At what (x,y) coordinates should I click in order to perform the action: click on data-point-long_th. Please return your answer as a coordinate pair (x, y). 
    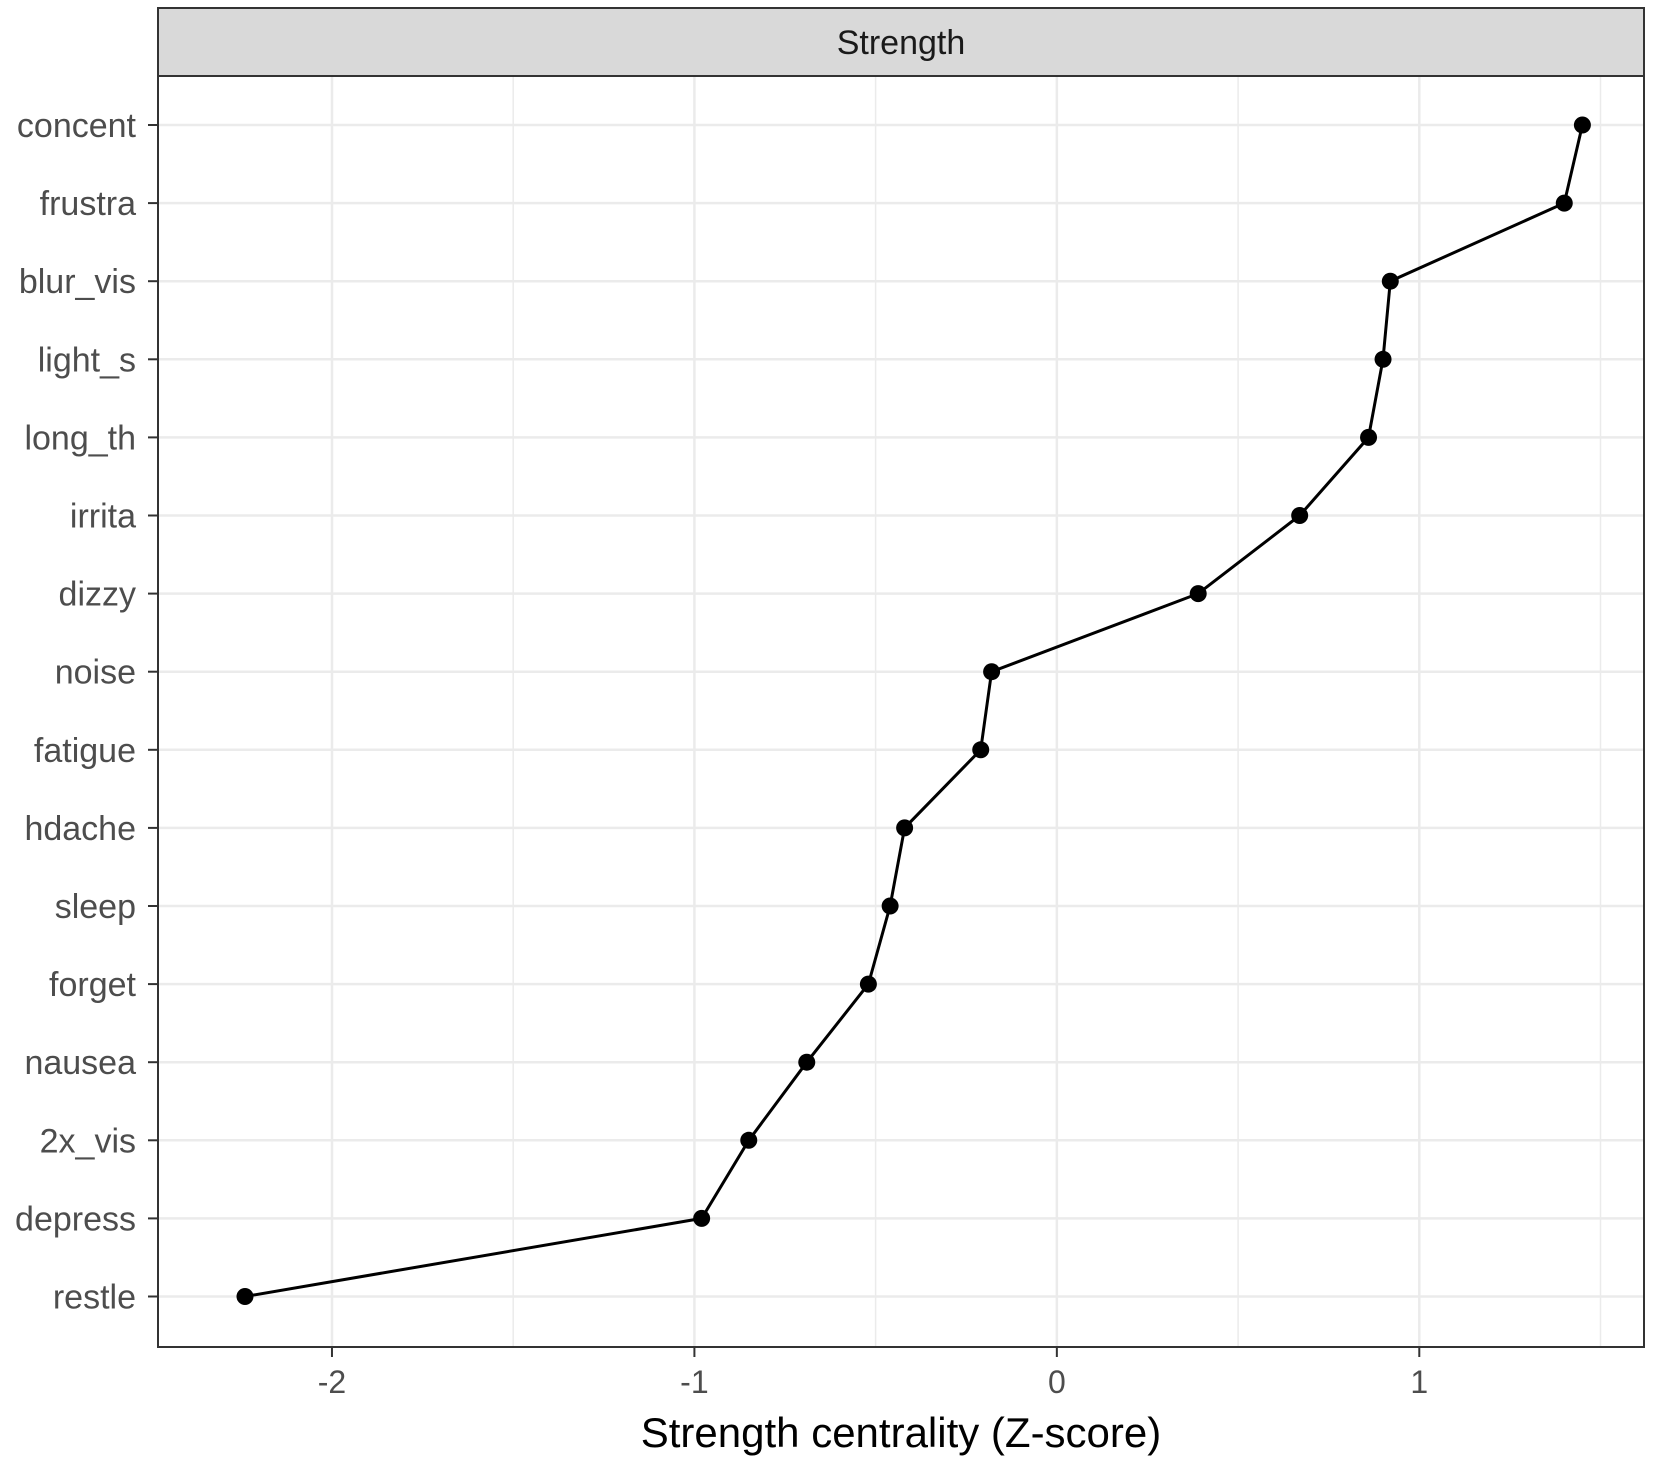
    Looking at the image, I should click on (1369, 437).